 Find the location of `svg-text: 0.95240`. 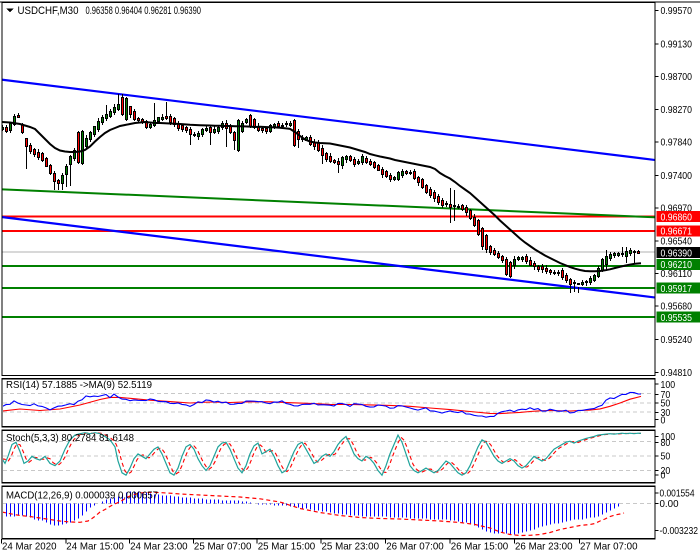

svg-text: 0.95240 is located at coordinates (677, 340).